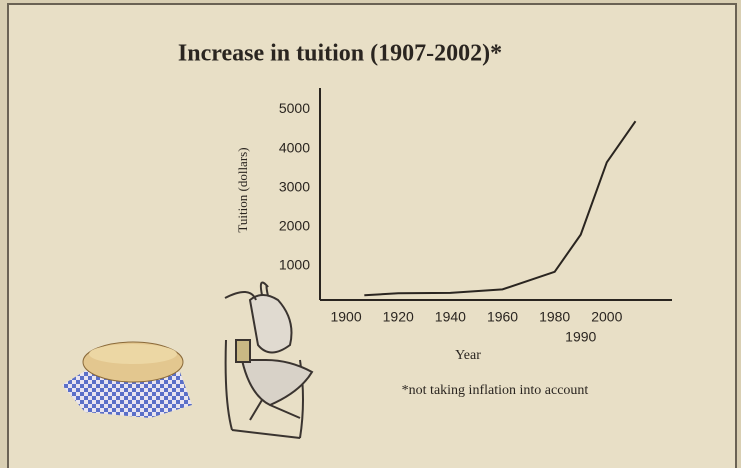  What do you see at coordinates (294, 226) in the screenshot?
I see `y-tick-label: 2000` at bounding box center [294, 226].